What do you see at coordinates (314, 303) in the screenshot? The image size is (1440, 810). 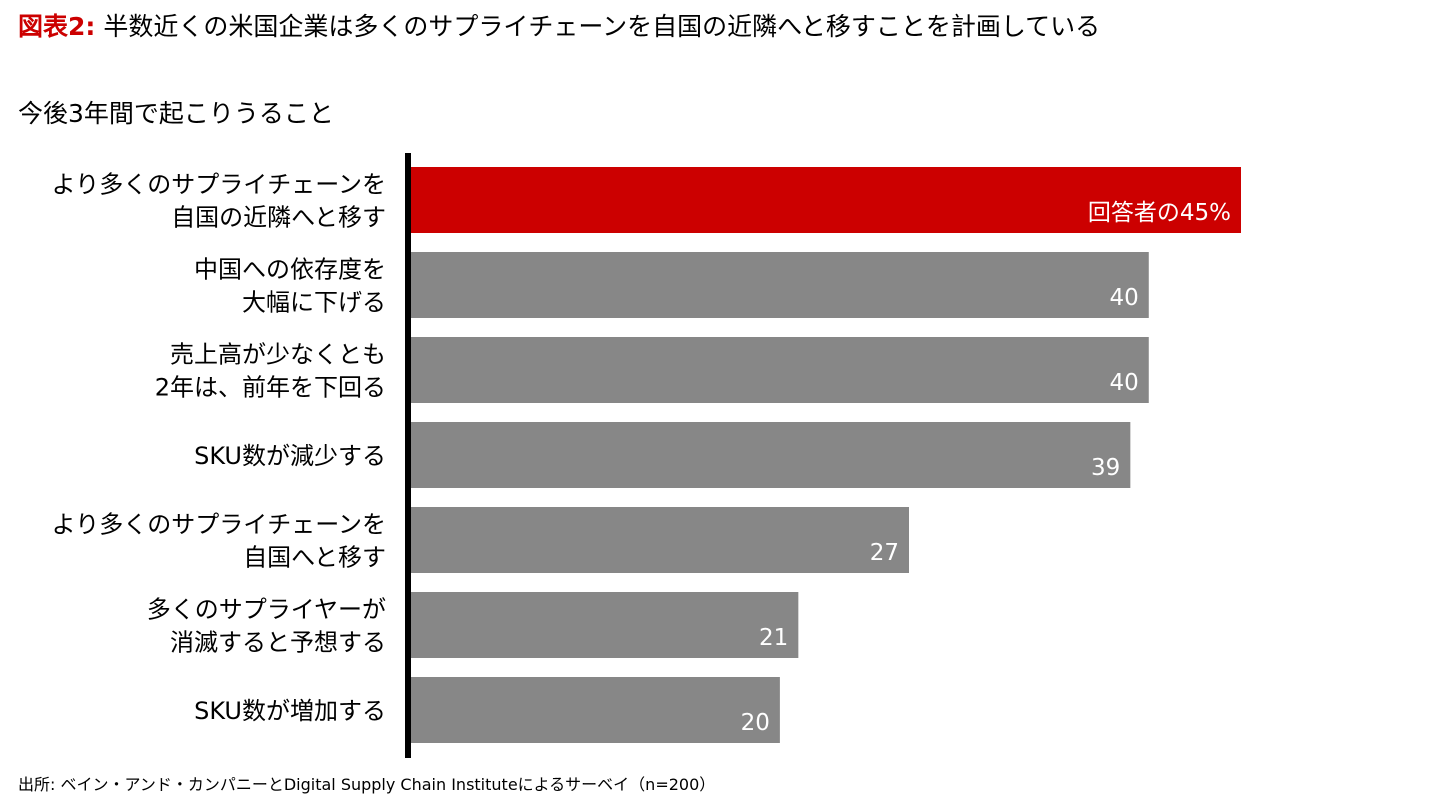 I see `category-label-2-line-2: 大幅に下げる` at bounding box center [314, 303].